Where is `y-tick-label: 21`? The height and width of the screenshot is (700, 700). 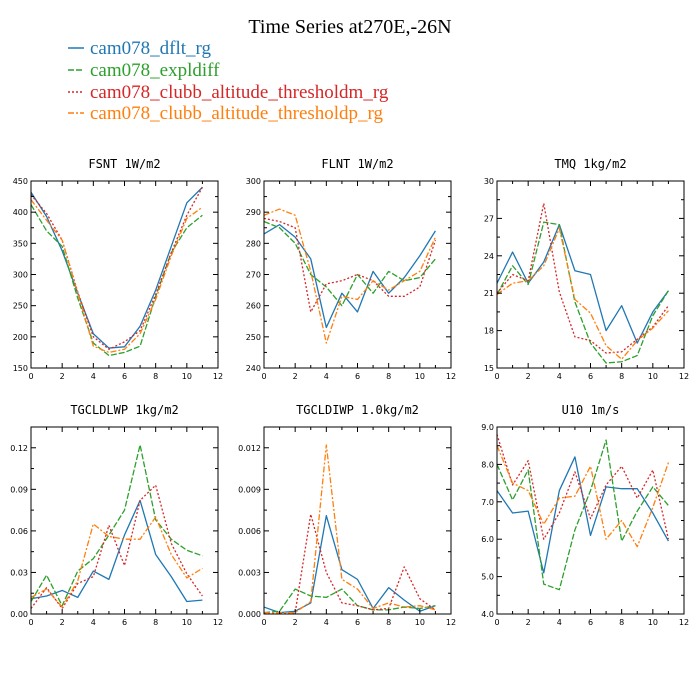
y-tick-label: 21 is located at coordinates (489, 293).